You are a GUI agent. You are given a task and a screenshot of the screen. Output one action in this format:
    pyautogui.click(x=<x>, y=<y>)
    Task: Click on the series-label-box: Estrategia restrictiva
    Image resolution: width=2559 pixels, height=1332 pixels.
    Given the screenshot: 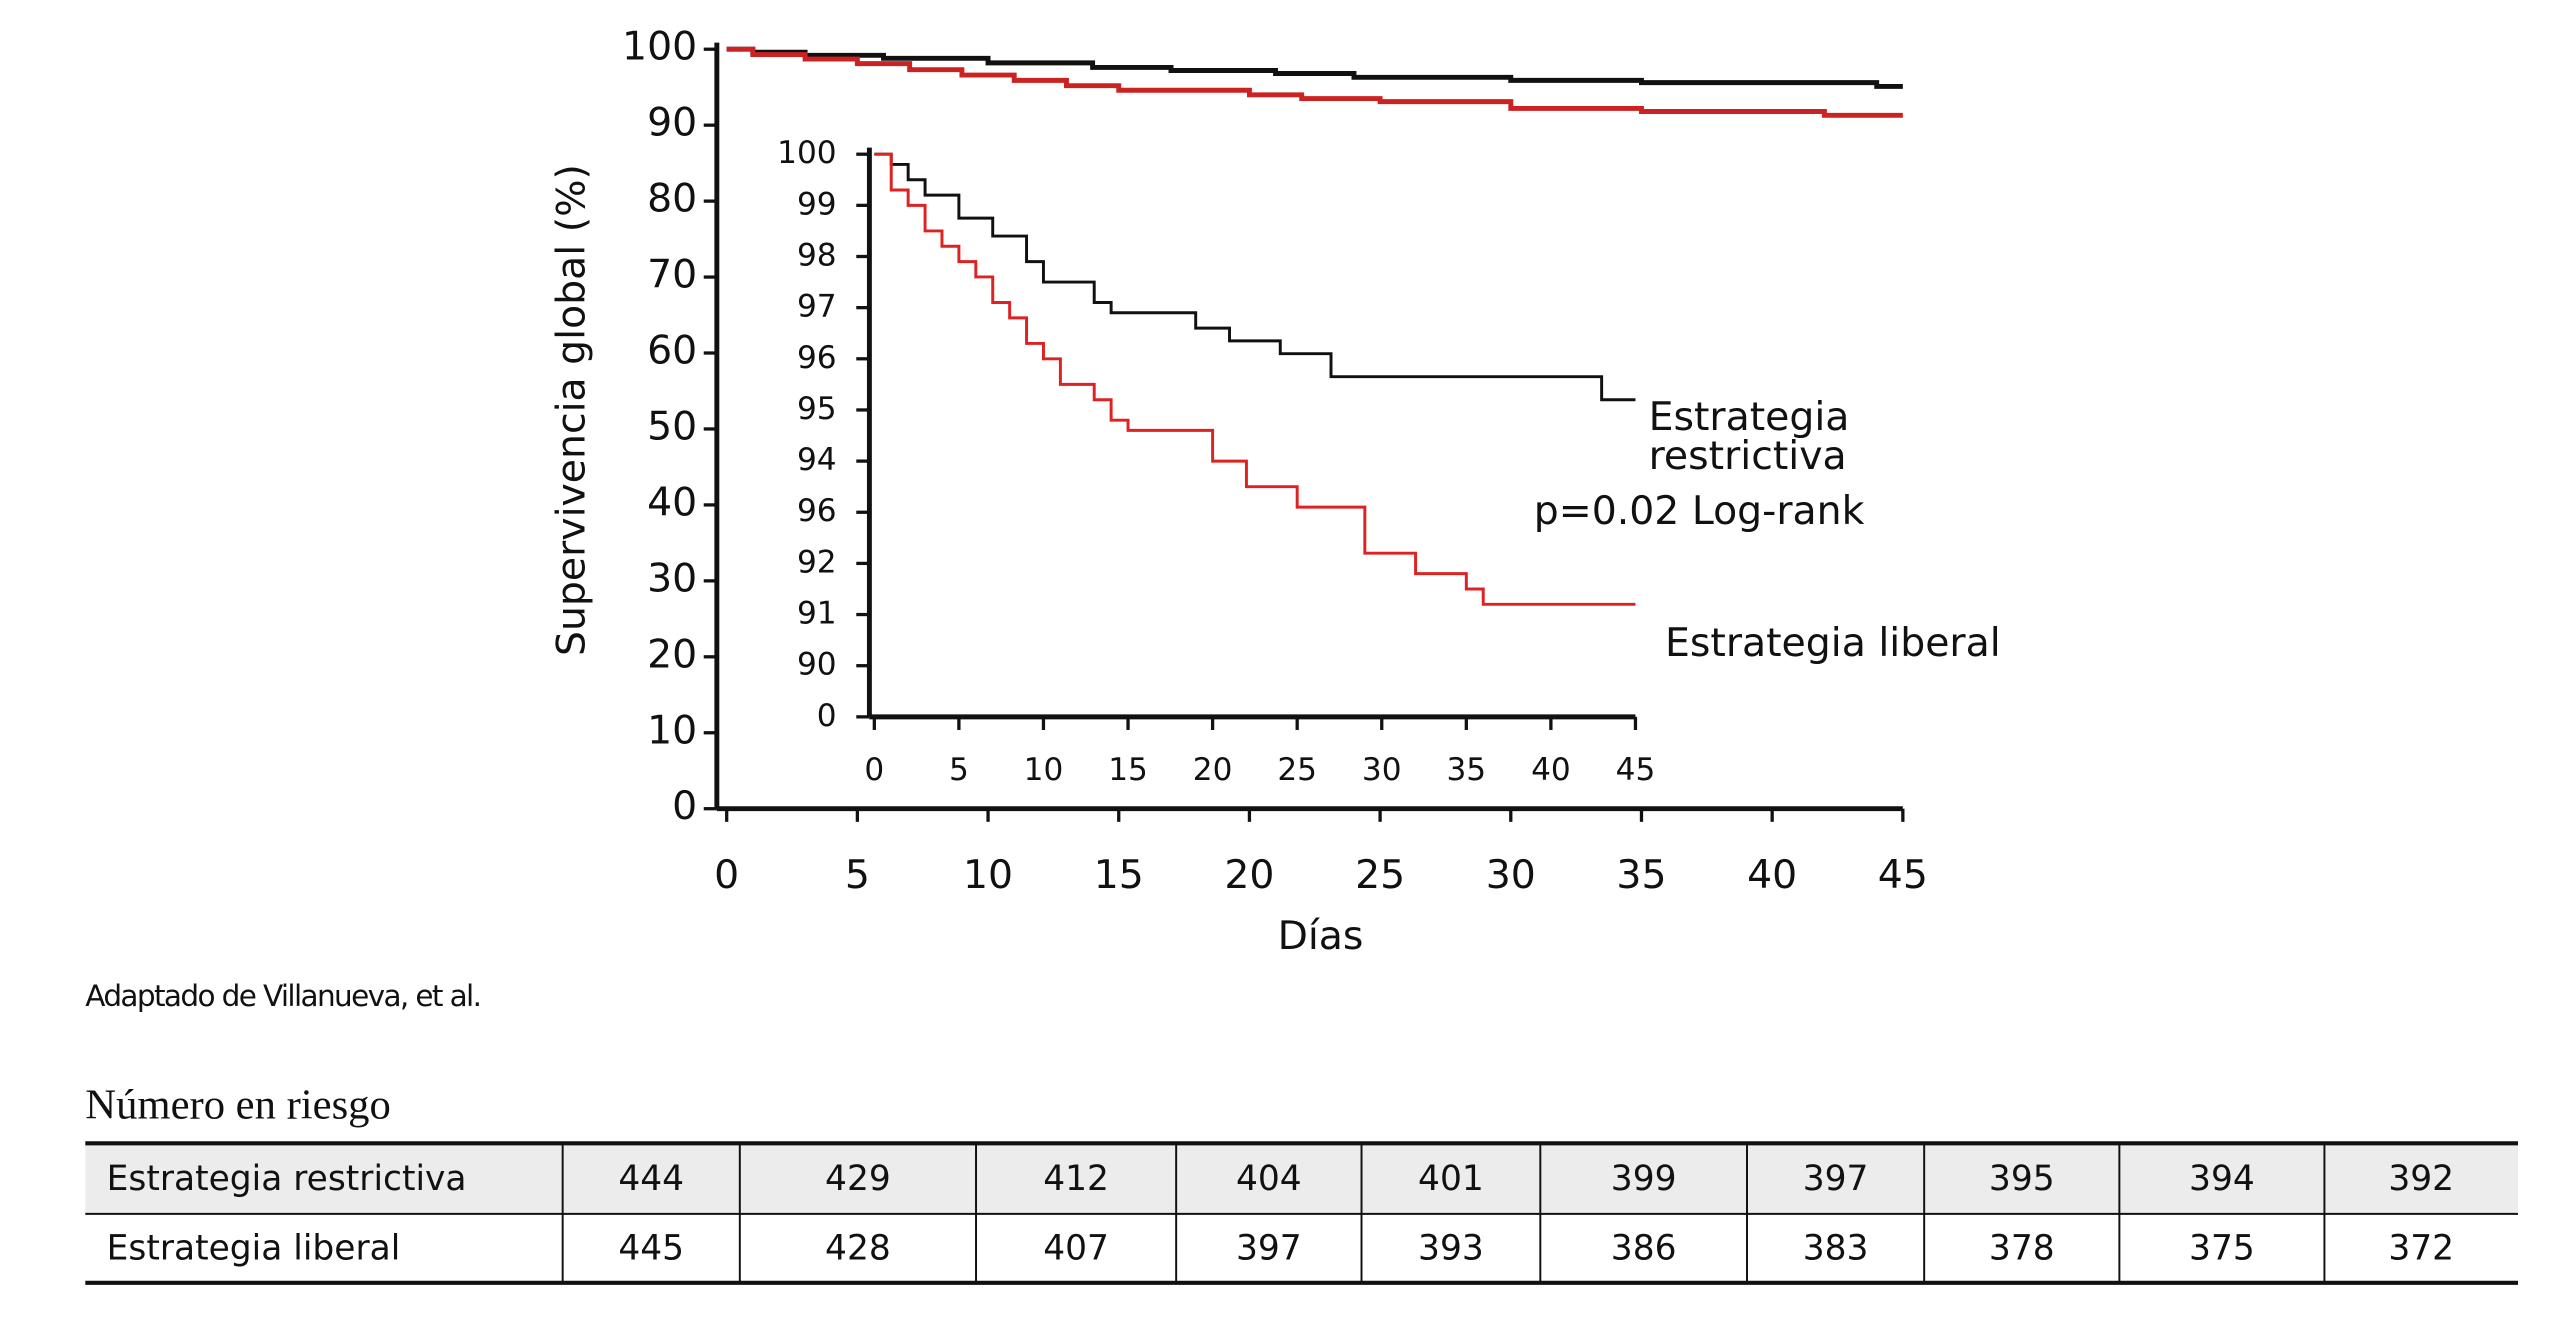 What is the action you would take?
    pyautogui.click(x=1749, y=437)
    